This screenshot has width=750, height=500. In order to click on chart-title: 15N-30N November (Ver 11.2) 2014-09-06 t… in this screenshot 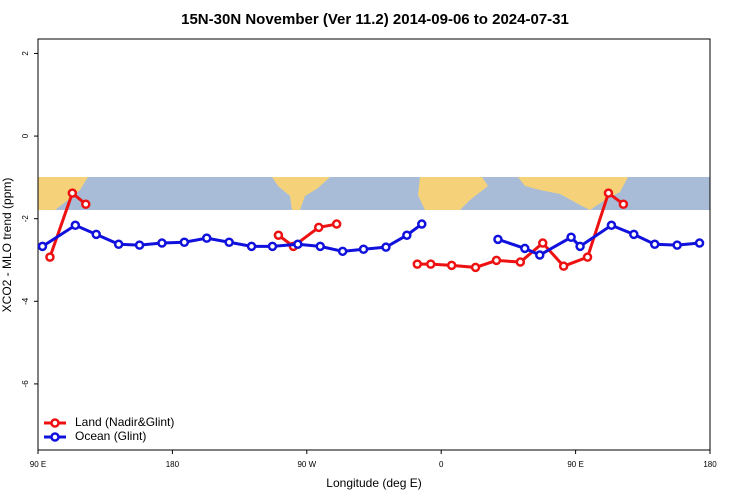, I will do `click(375, 19)`.